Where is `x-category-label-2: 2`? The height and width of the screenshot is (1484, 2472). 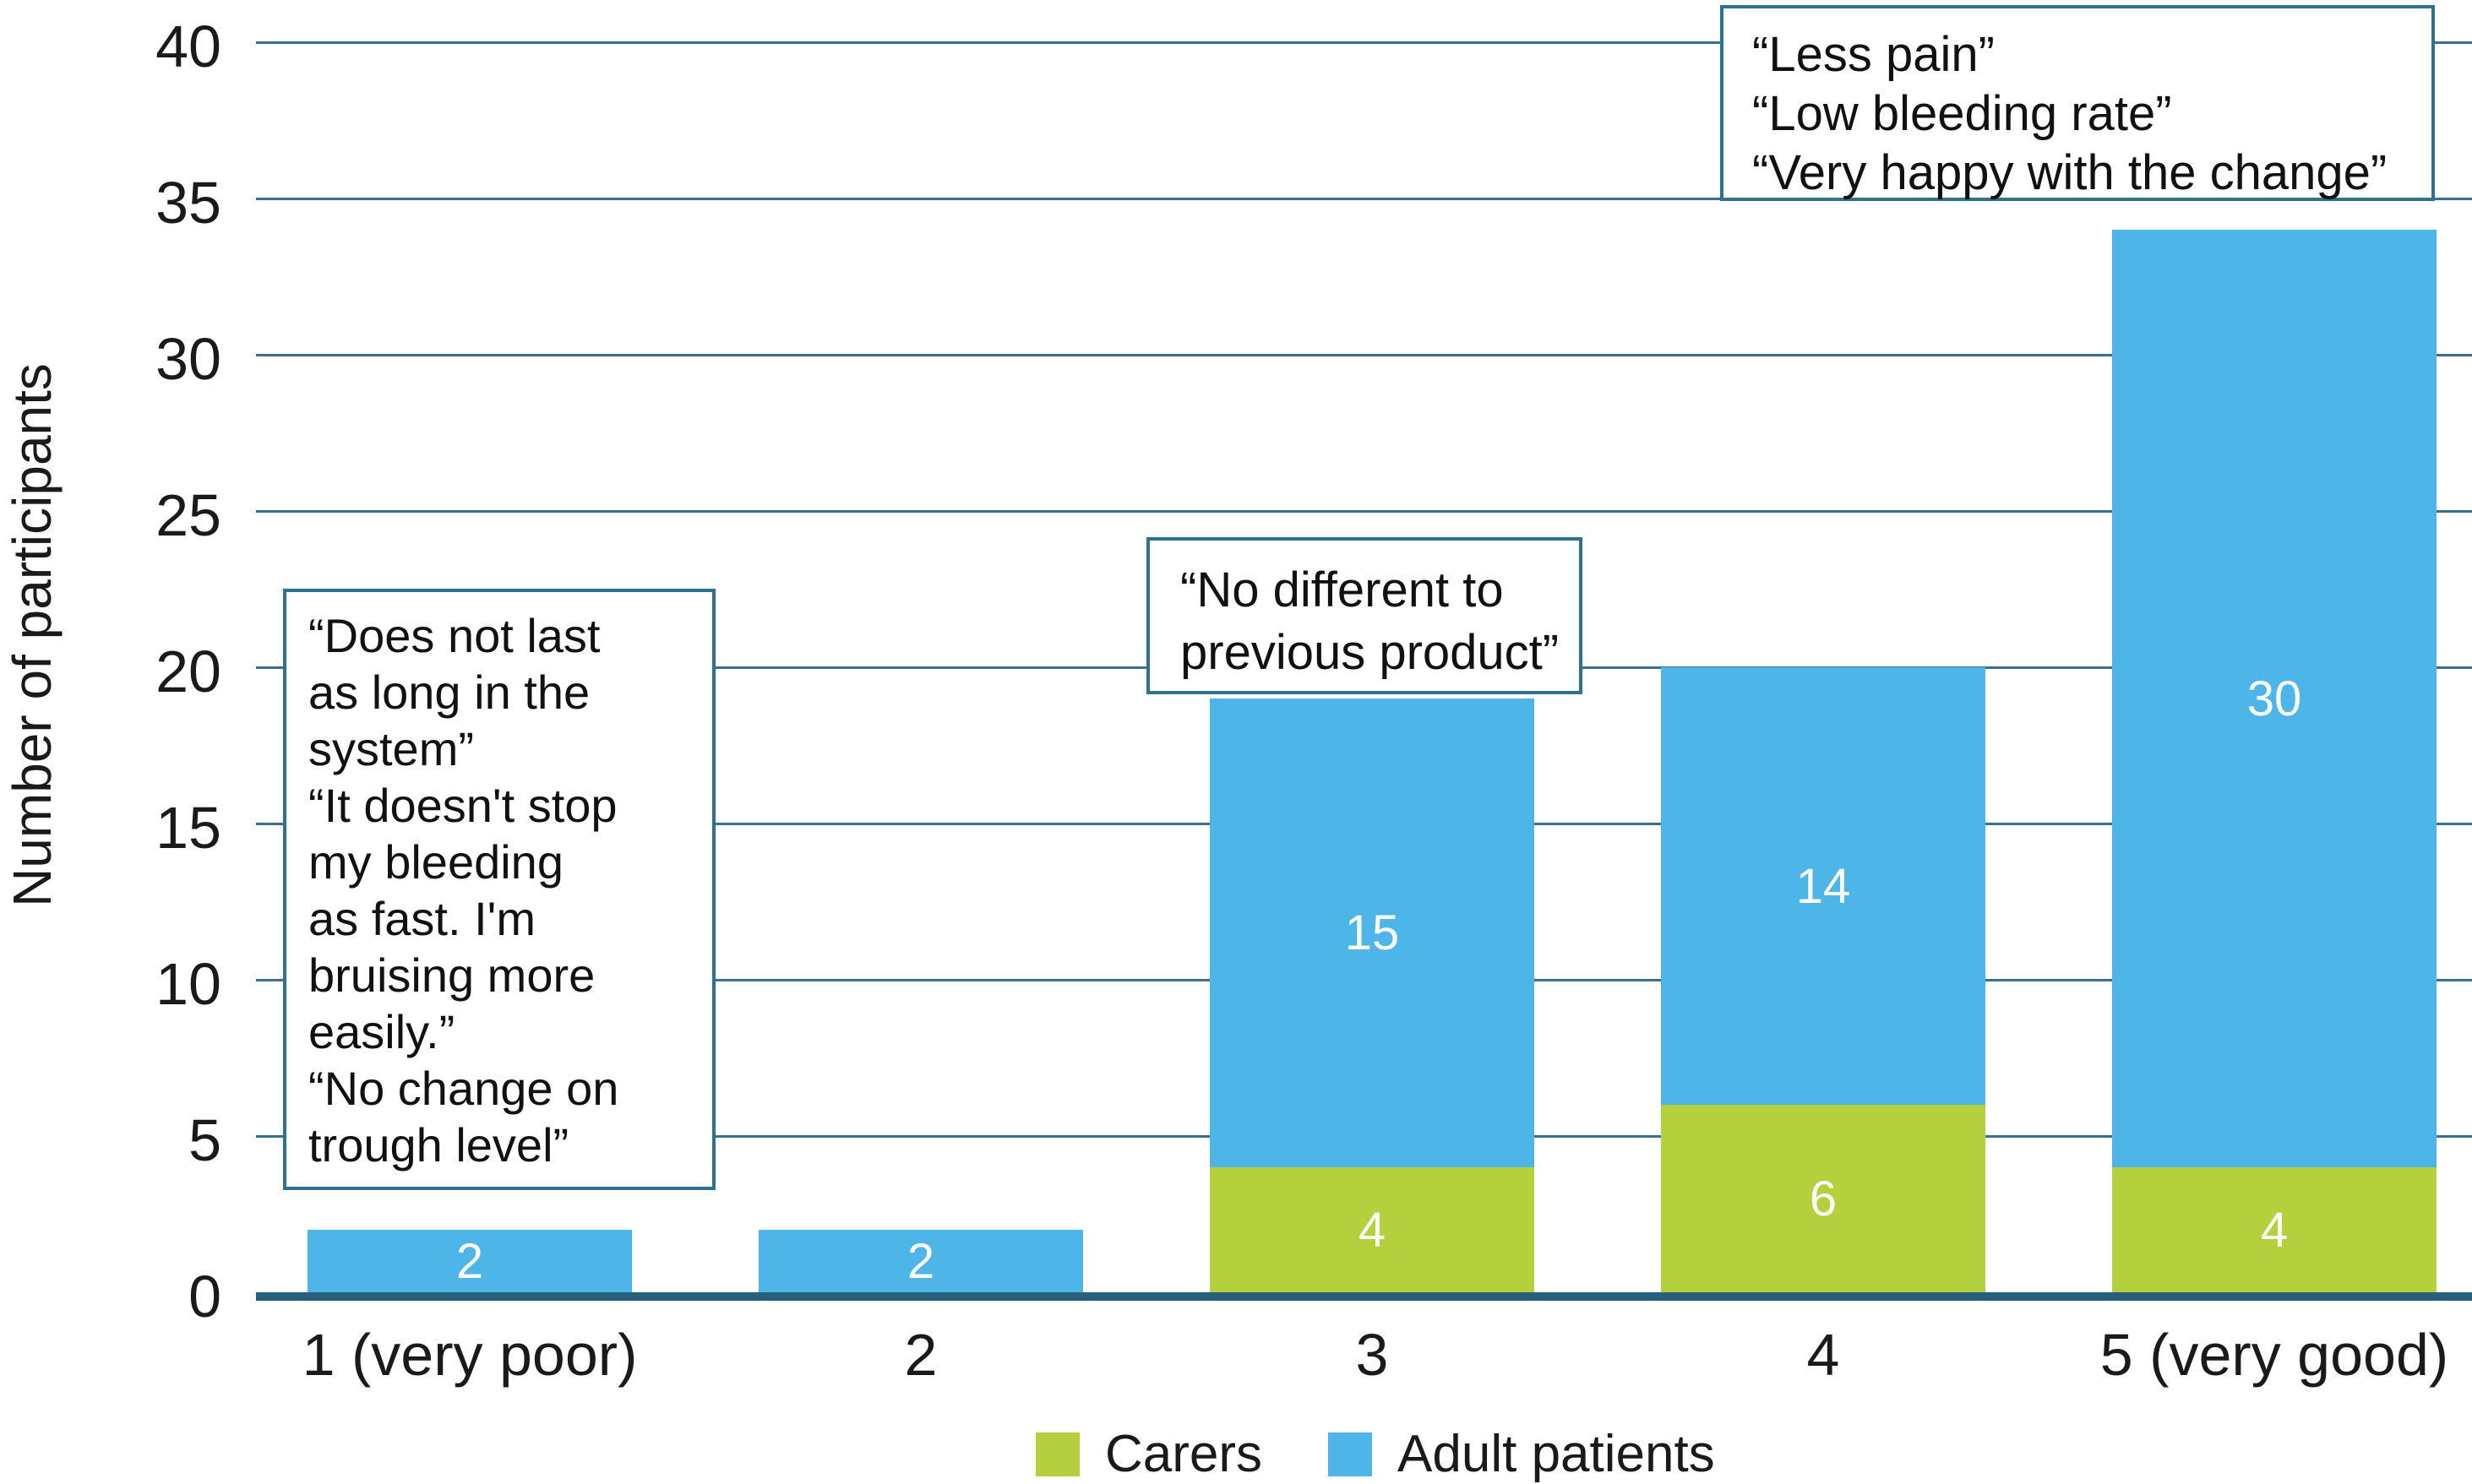
x-category-label-2: 2 is located at coordinates (921, 1355).